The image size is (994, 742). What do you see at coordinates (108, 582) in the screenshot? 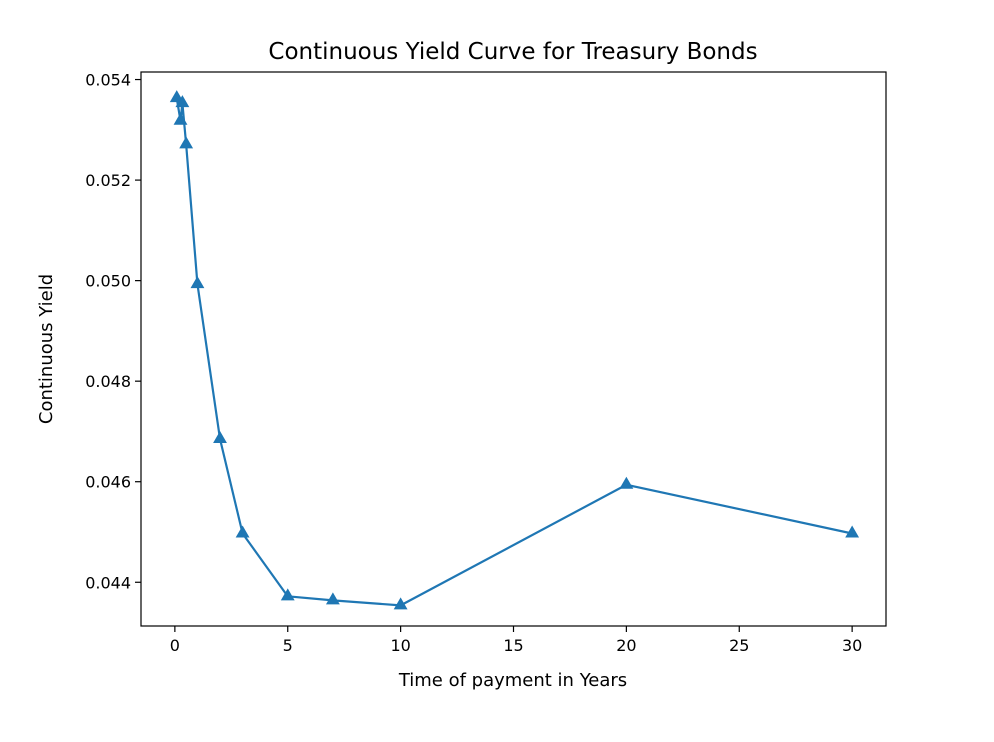
I see `y-tick-label: 0.044` at bounding box center [108, 582].